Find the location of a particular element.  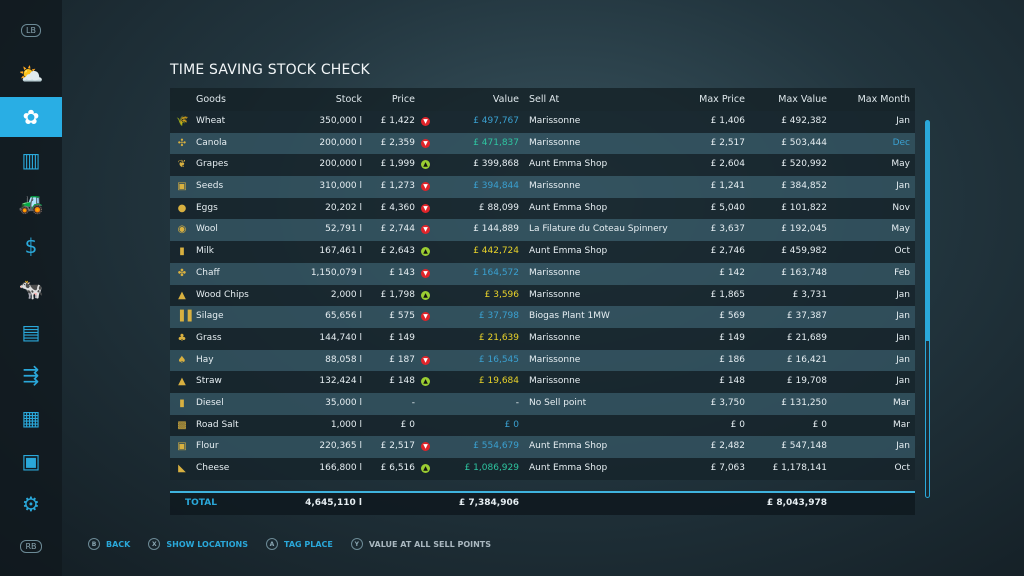

header-value: Value is located at coordinates (505, 99).